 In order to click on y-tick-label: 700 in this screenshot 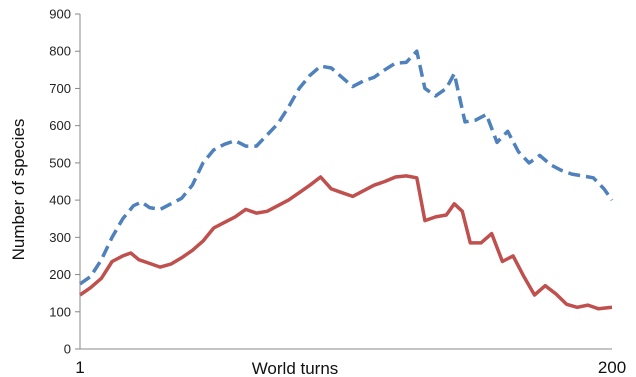, I will do `click(60, 88)`.